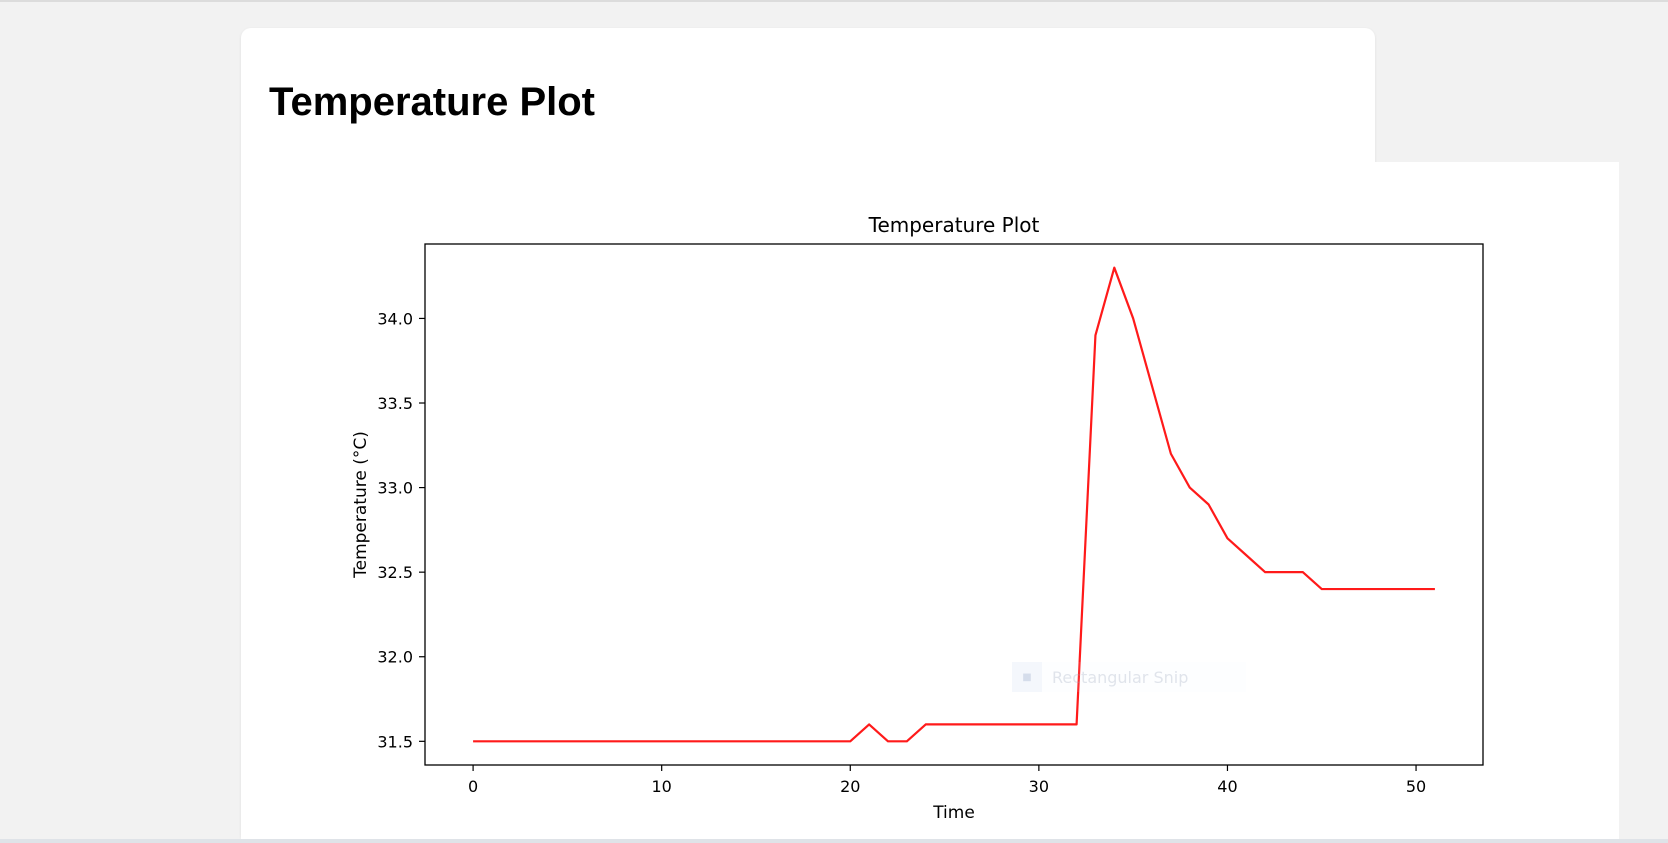 This screenshot has width=1668, height=843. I want to click on y-tick-label: 34.0, so click(395, 318).